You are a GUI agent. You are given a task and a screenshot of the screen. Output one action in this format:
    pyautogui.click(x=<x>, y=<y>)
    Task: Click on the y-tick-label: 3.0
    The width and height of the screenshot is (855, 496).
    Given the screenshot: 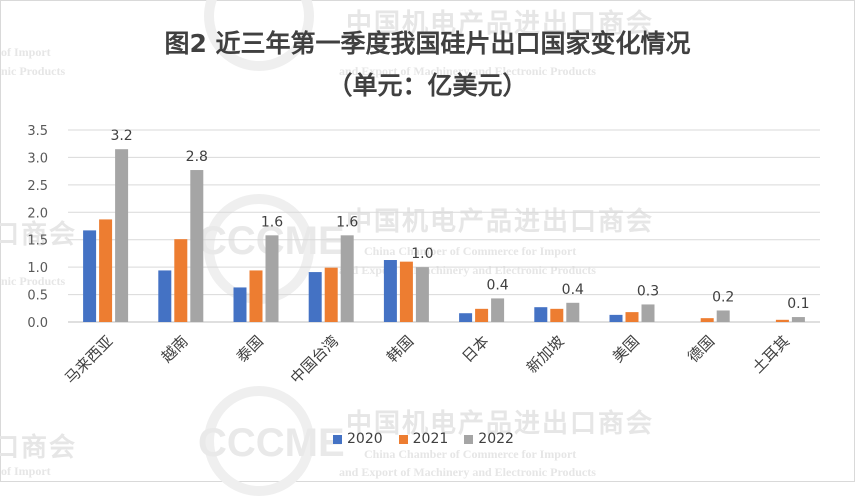 What is the action you would take?
    pyautogui.click(x=37, y=158)
    